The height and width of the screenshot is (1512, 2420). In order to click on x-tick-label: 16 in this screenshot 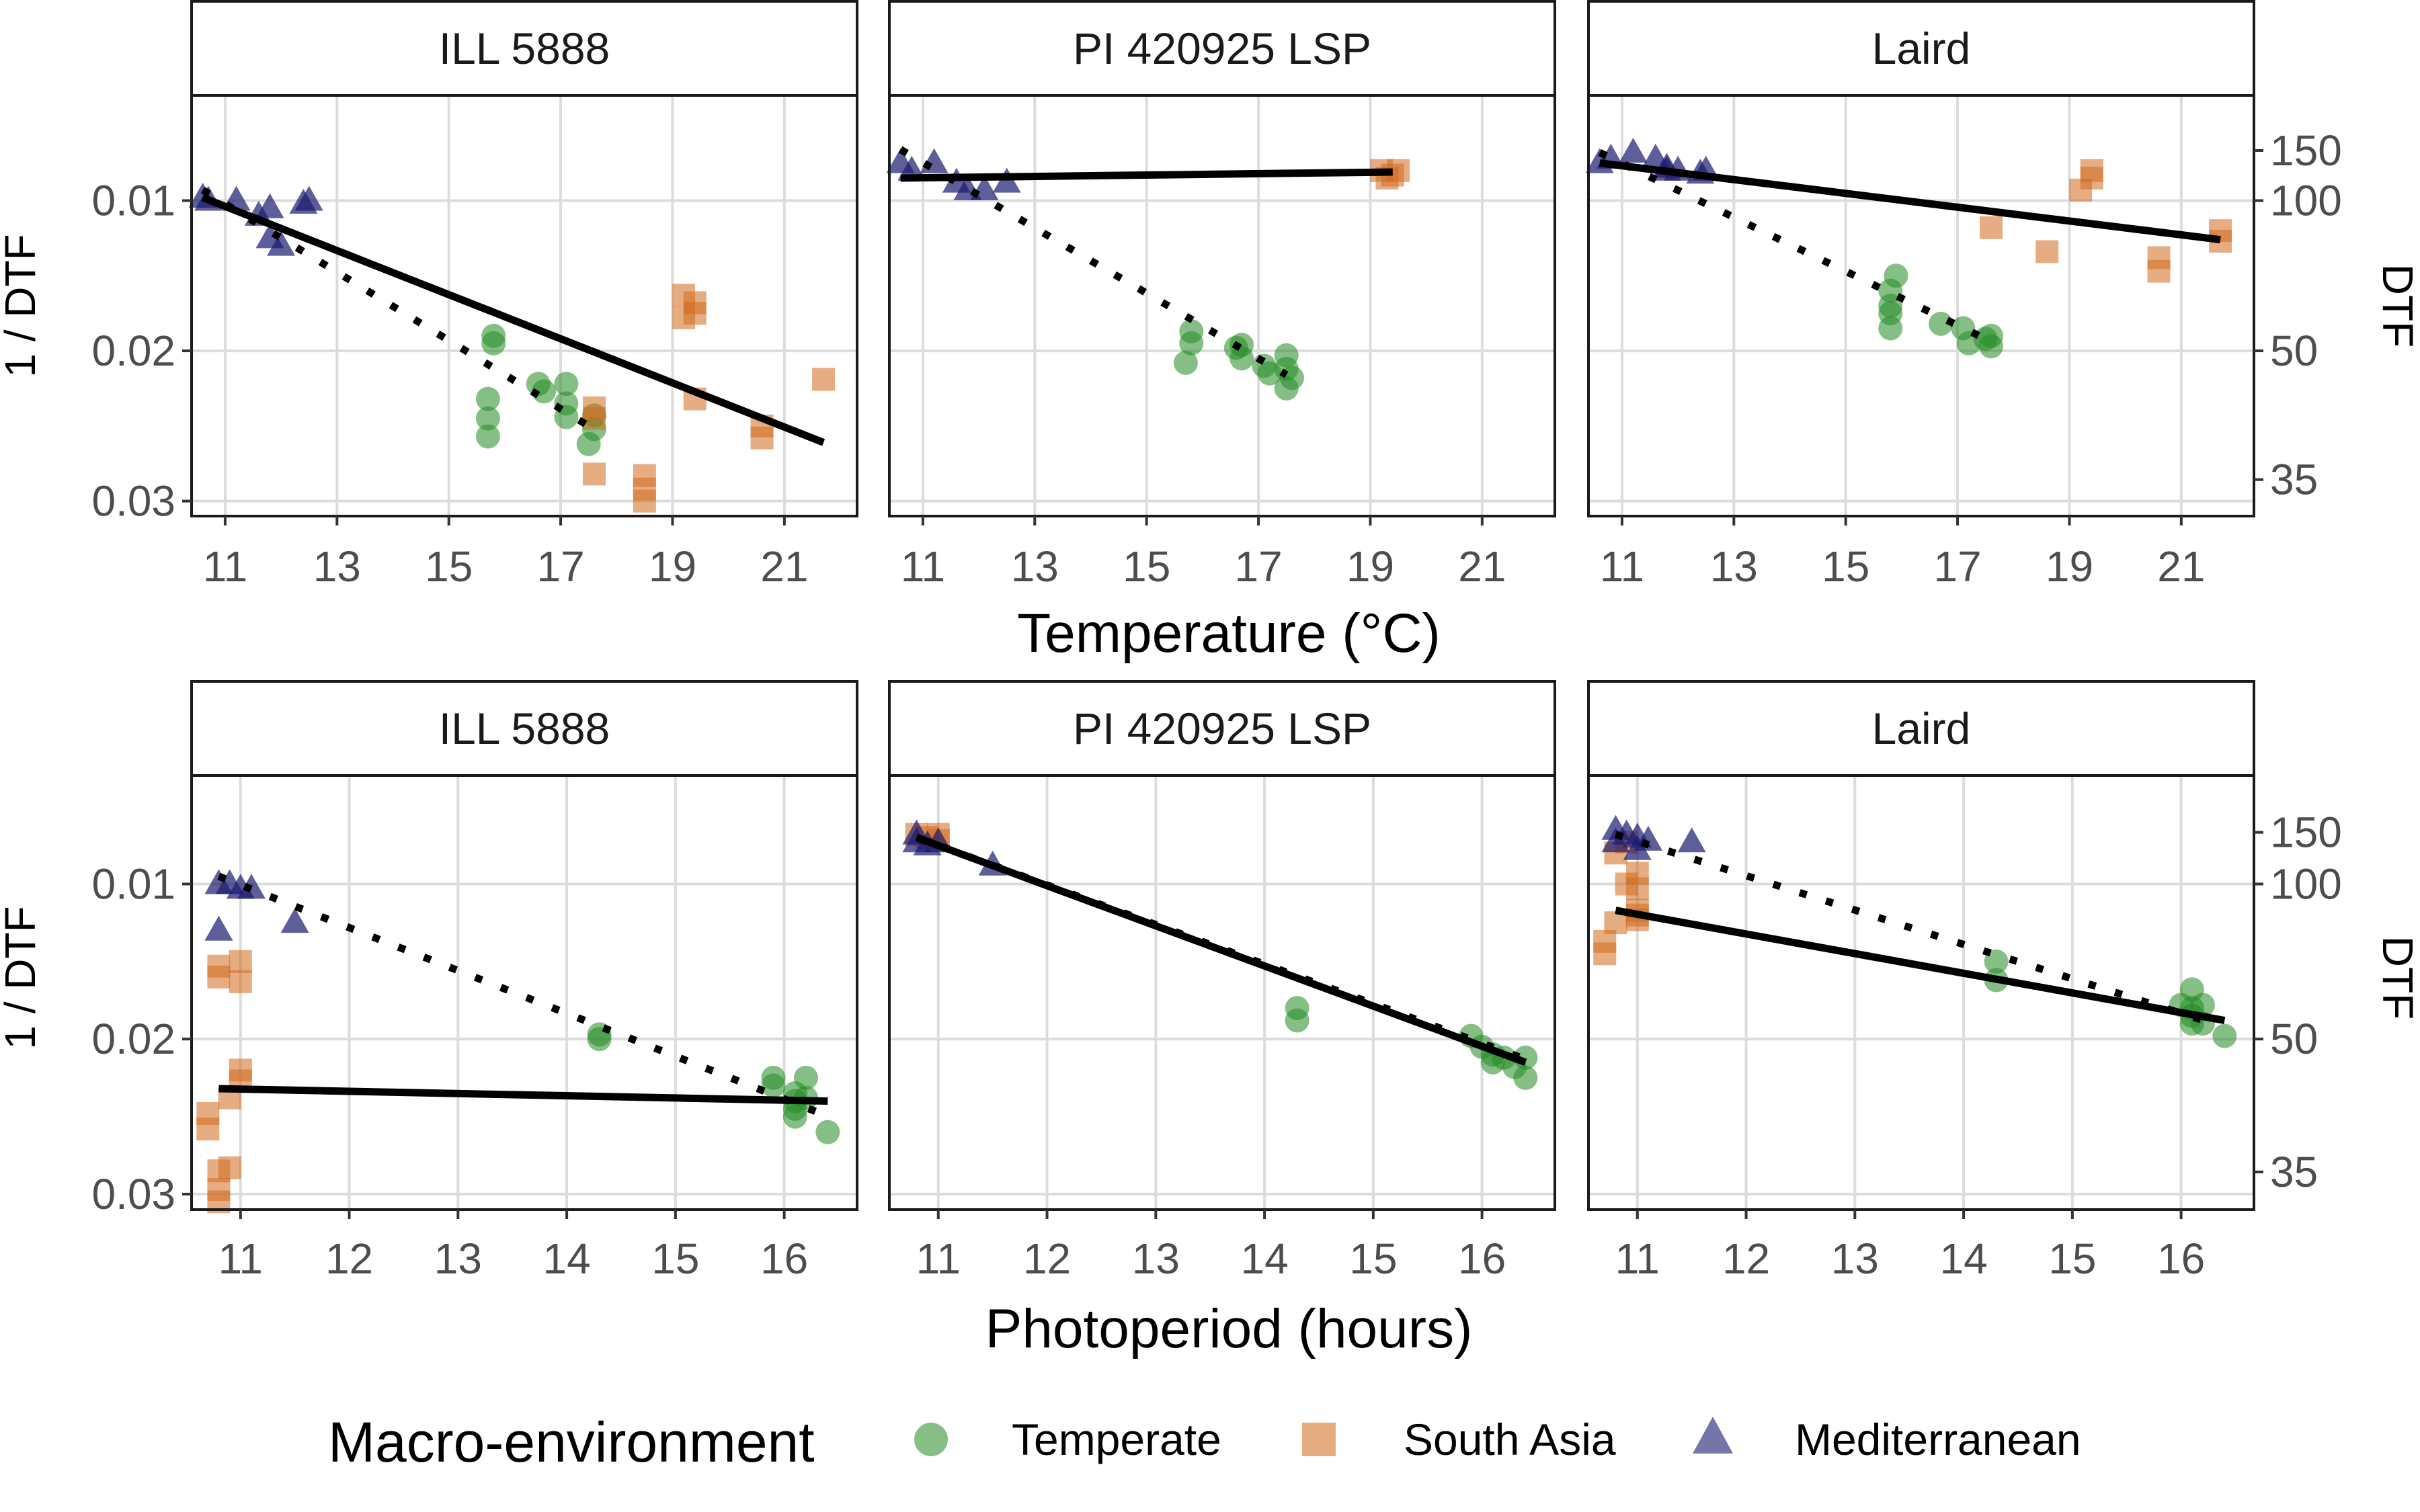, I will do `click(2181, 1258)`.